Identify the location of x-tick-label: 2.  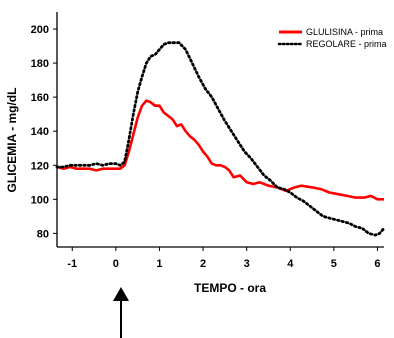
(203, 264).